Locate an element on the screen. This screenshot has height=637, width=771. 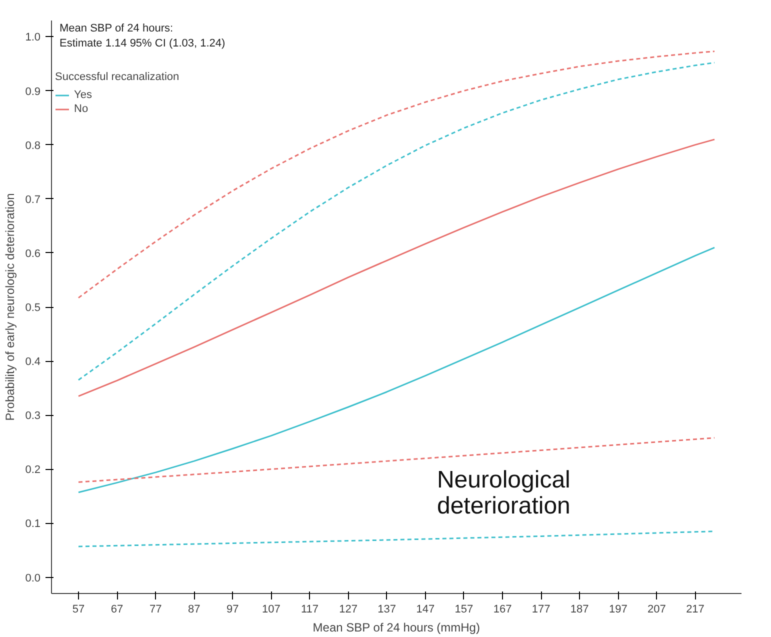
x-tick-label: 187 is located at coordinates (579, 610).